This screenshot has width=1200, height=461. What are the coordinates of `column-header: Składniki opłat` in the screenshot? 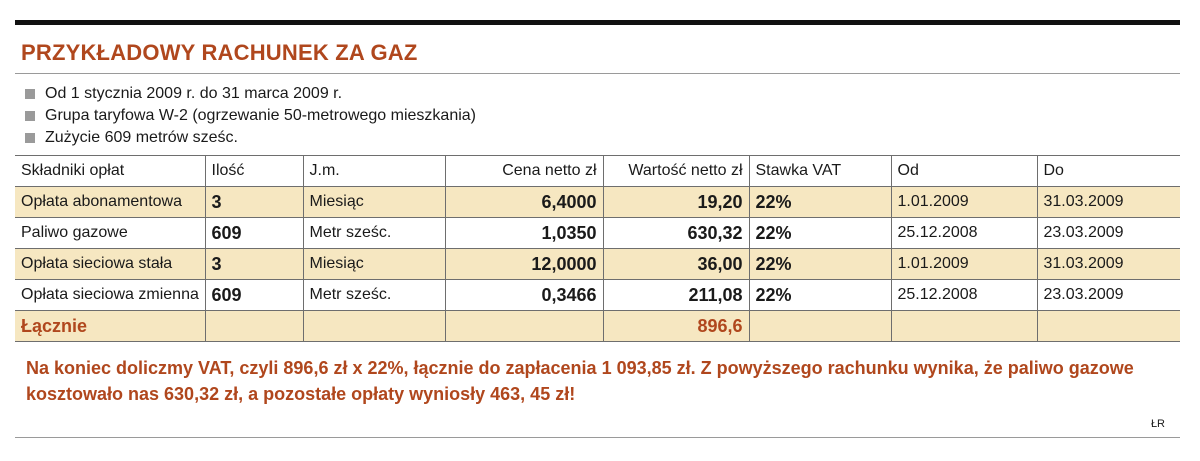 It's located at (110, 171).